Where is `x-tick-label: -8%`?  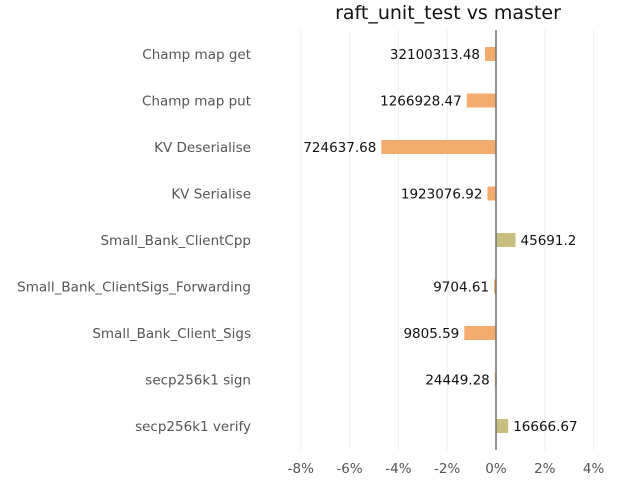 x-tick-label: -8% is located at coordinates (301, 469).